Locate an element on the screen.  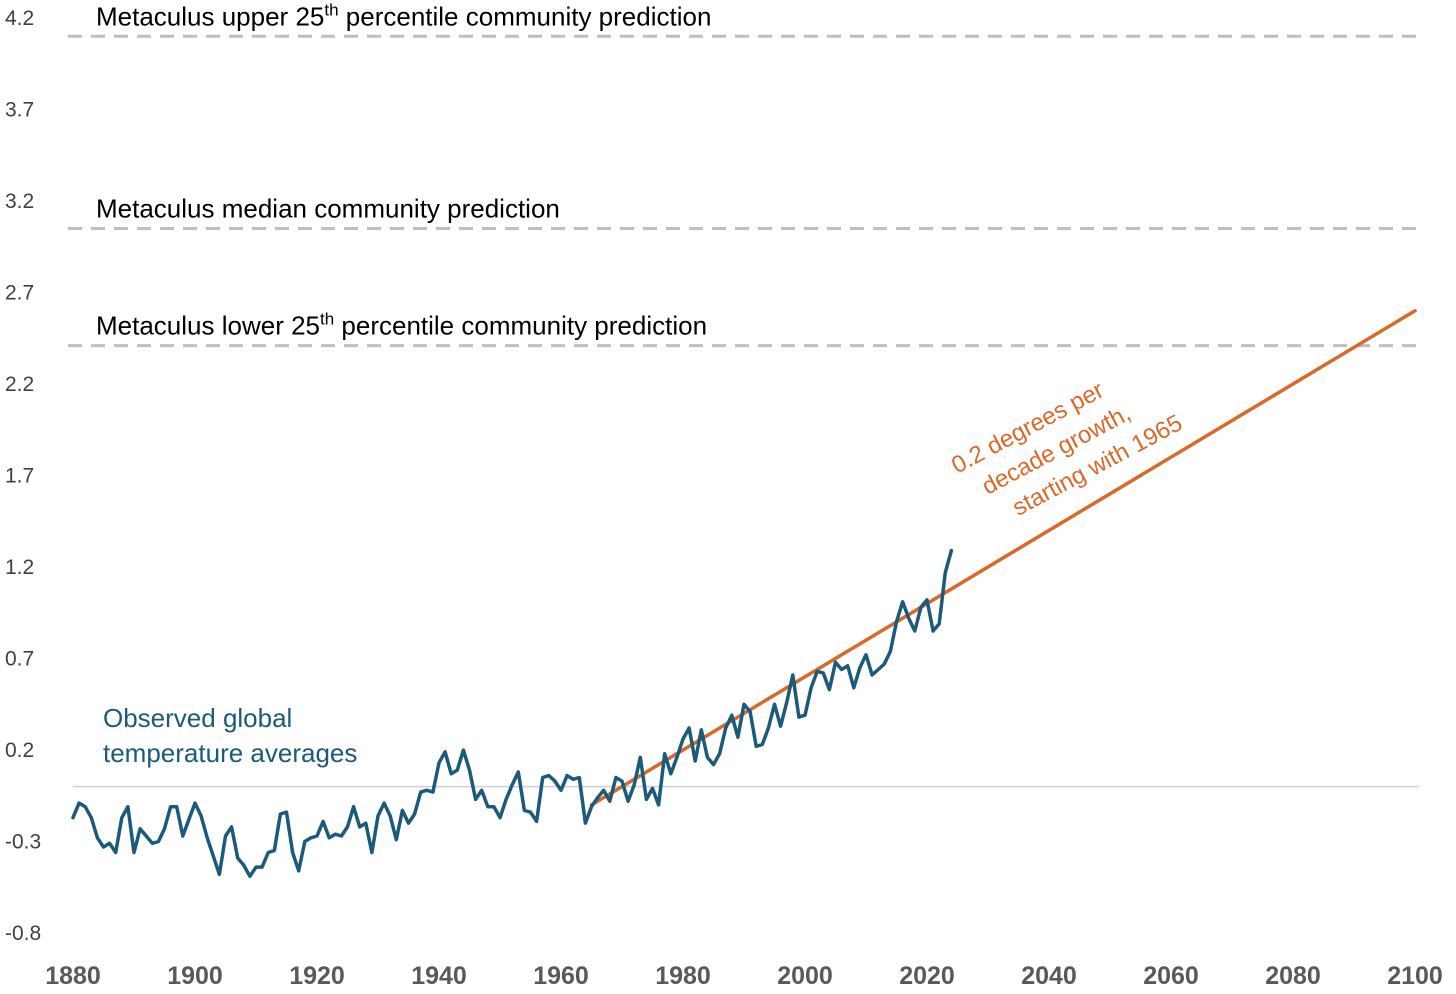
y-tick-label: 2.2 is located at coordinates (19, 384).